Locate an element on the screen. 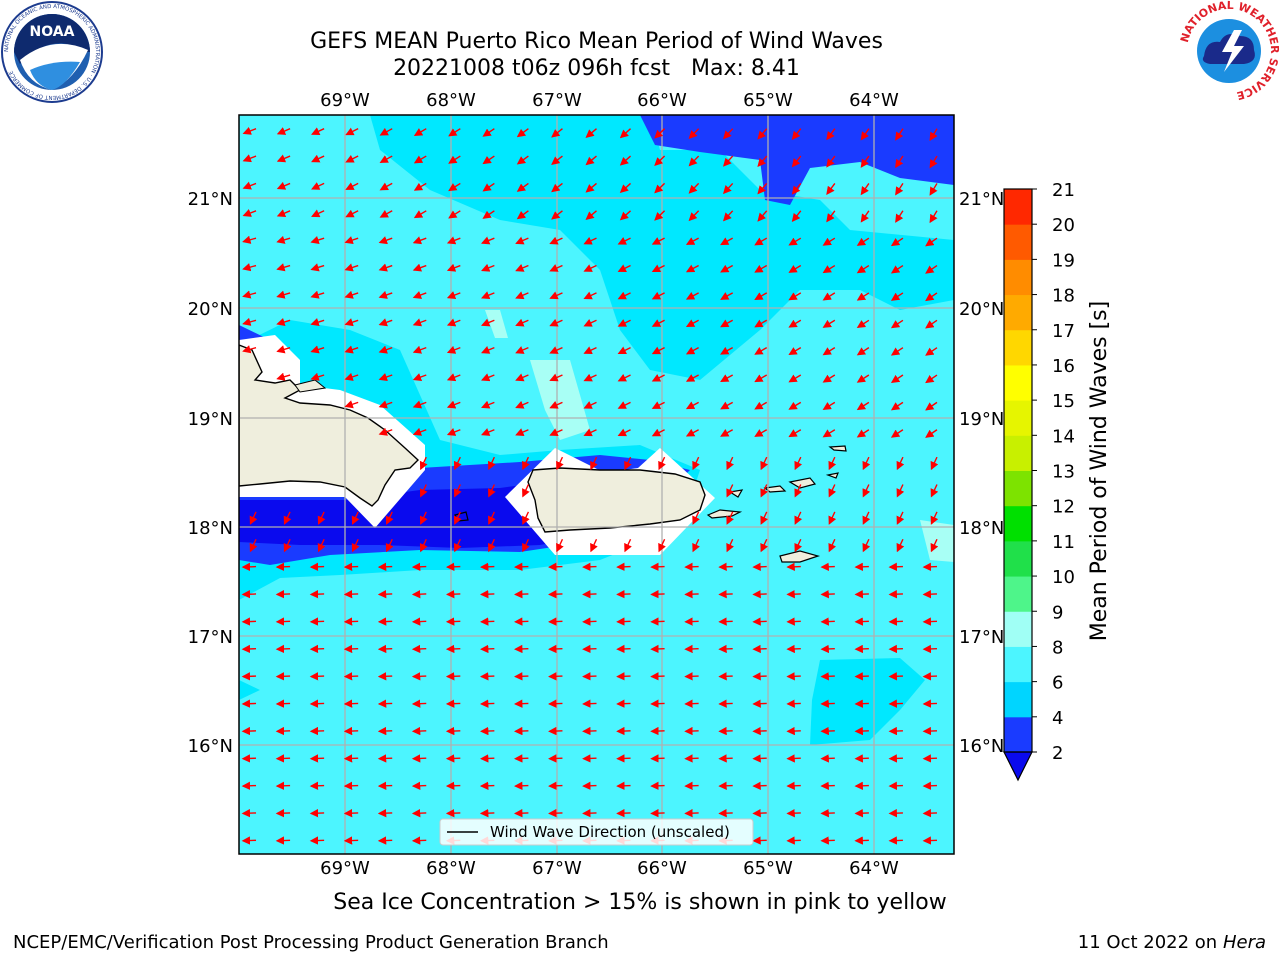  noaa-logo-text: NOAA is located at coordinates (52, 32).